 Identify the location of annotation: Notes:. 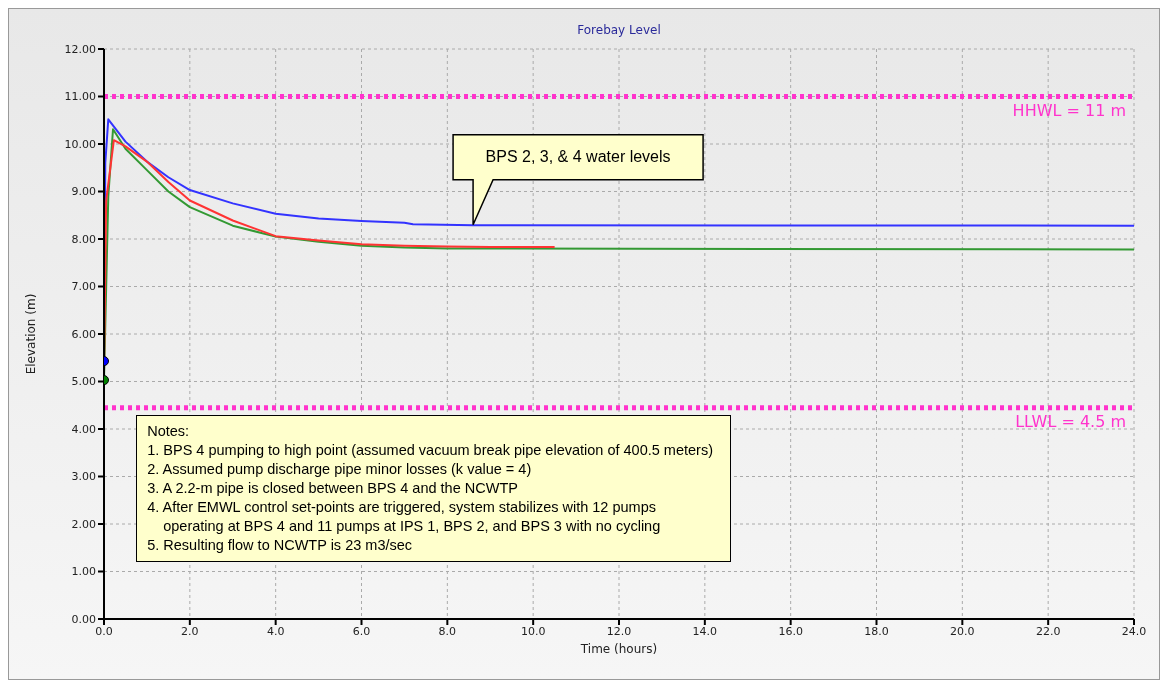
(169, 431).